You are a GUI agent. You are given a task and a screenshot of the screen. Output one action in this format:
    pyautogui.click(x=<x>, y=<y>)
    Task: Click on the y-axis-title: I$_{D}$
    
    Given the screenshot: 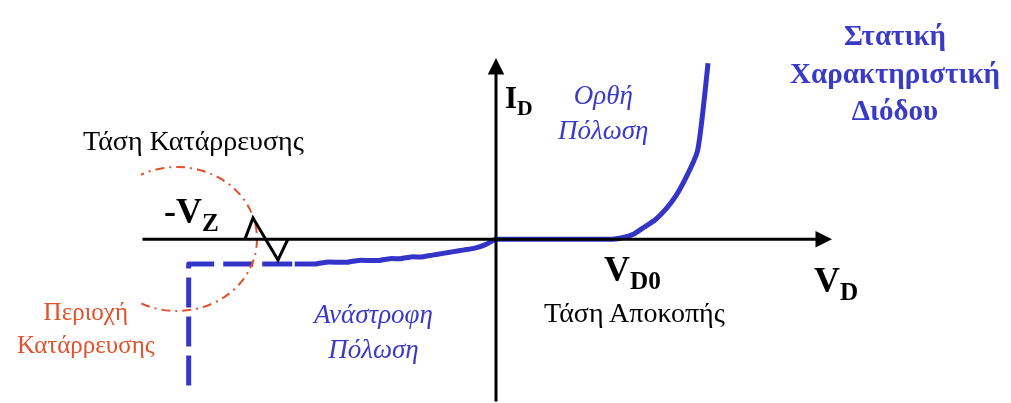 What is the action you would take?
    pyautogui.click(x=519, y=100)
    